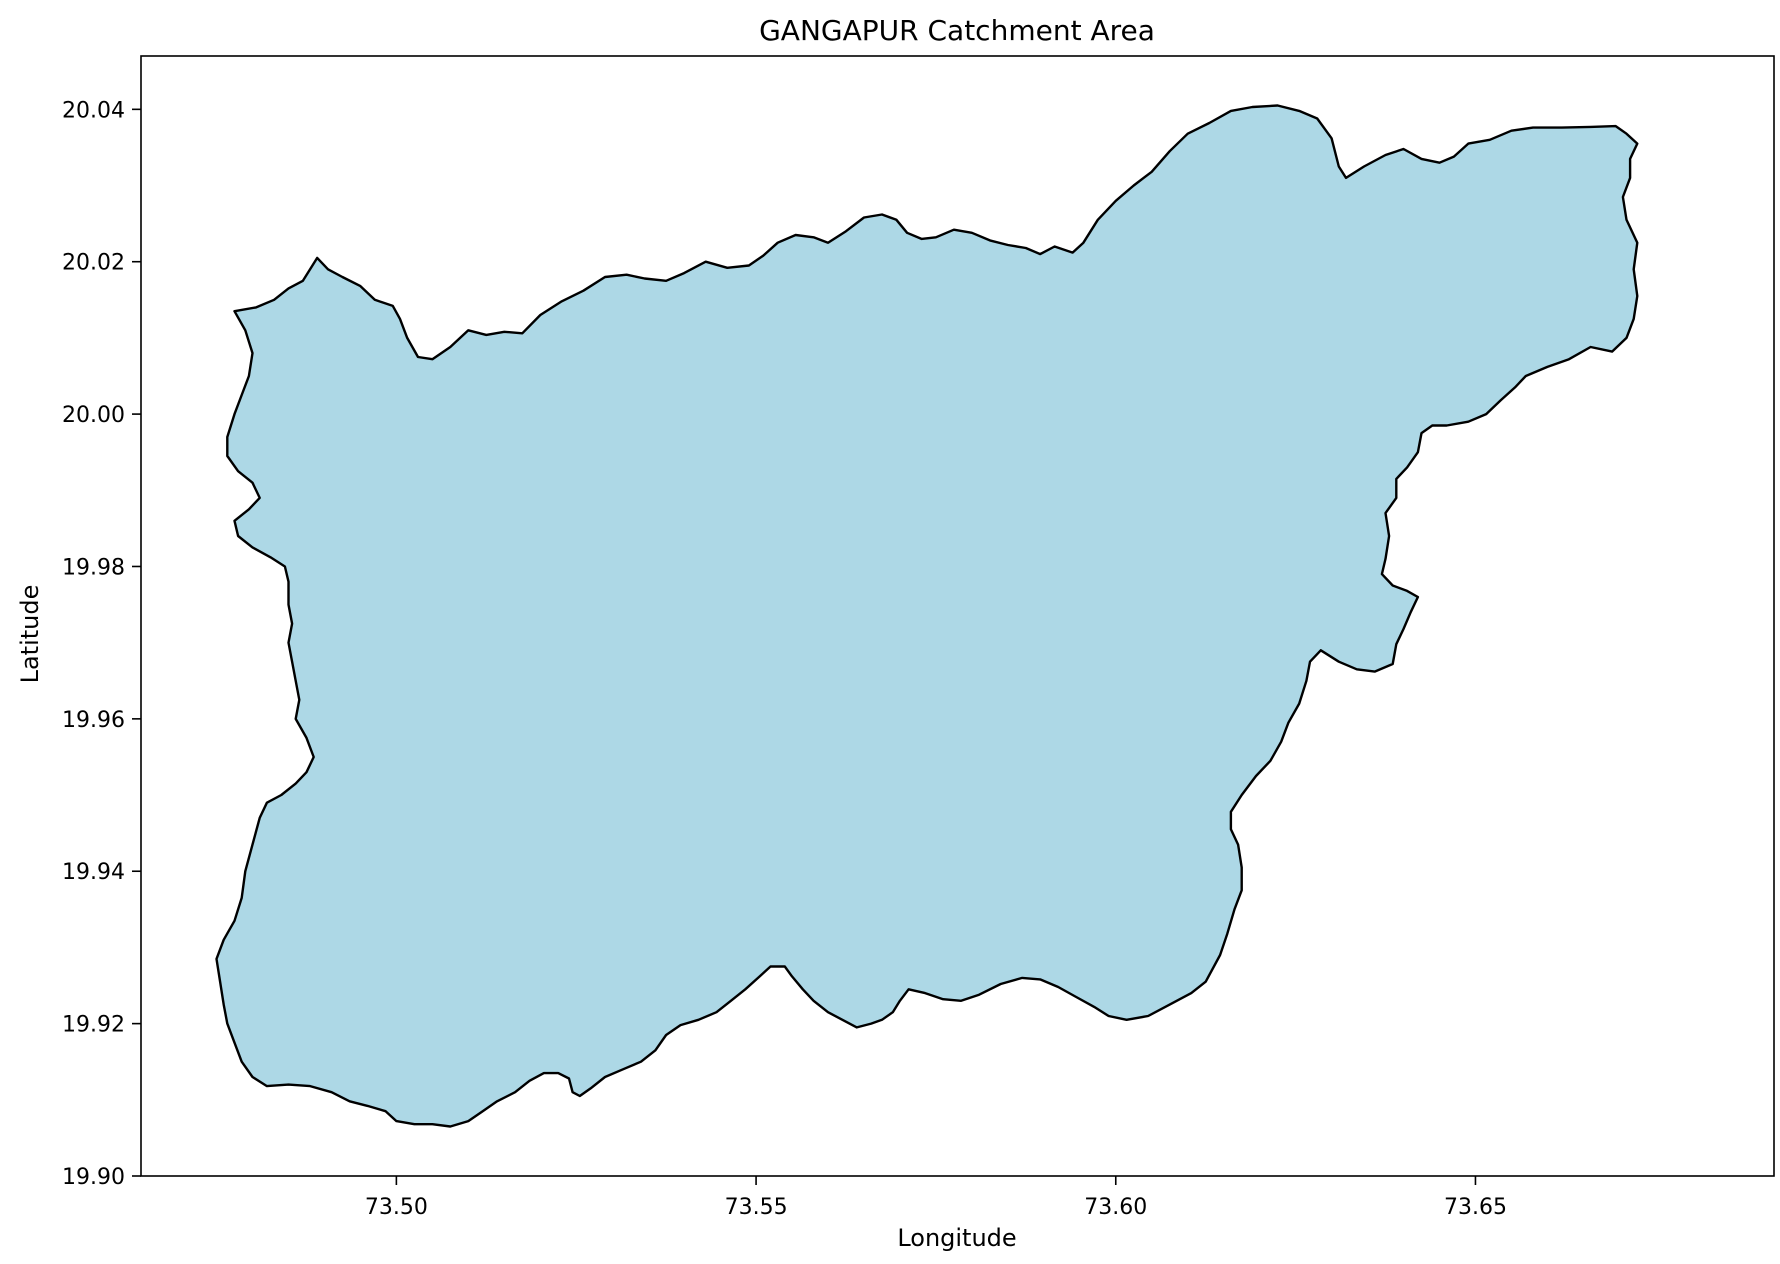 This screenshot has height=1264, width=1780. What do you see at coordinates (756, 1207) in the screenshot?
I see `x-tick-label: 73.55` at bounding box center [756, 1207].